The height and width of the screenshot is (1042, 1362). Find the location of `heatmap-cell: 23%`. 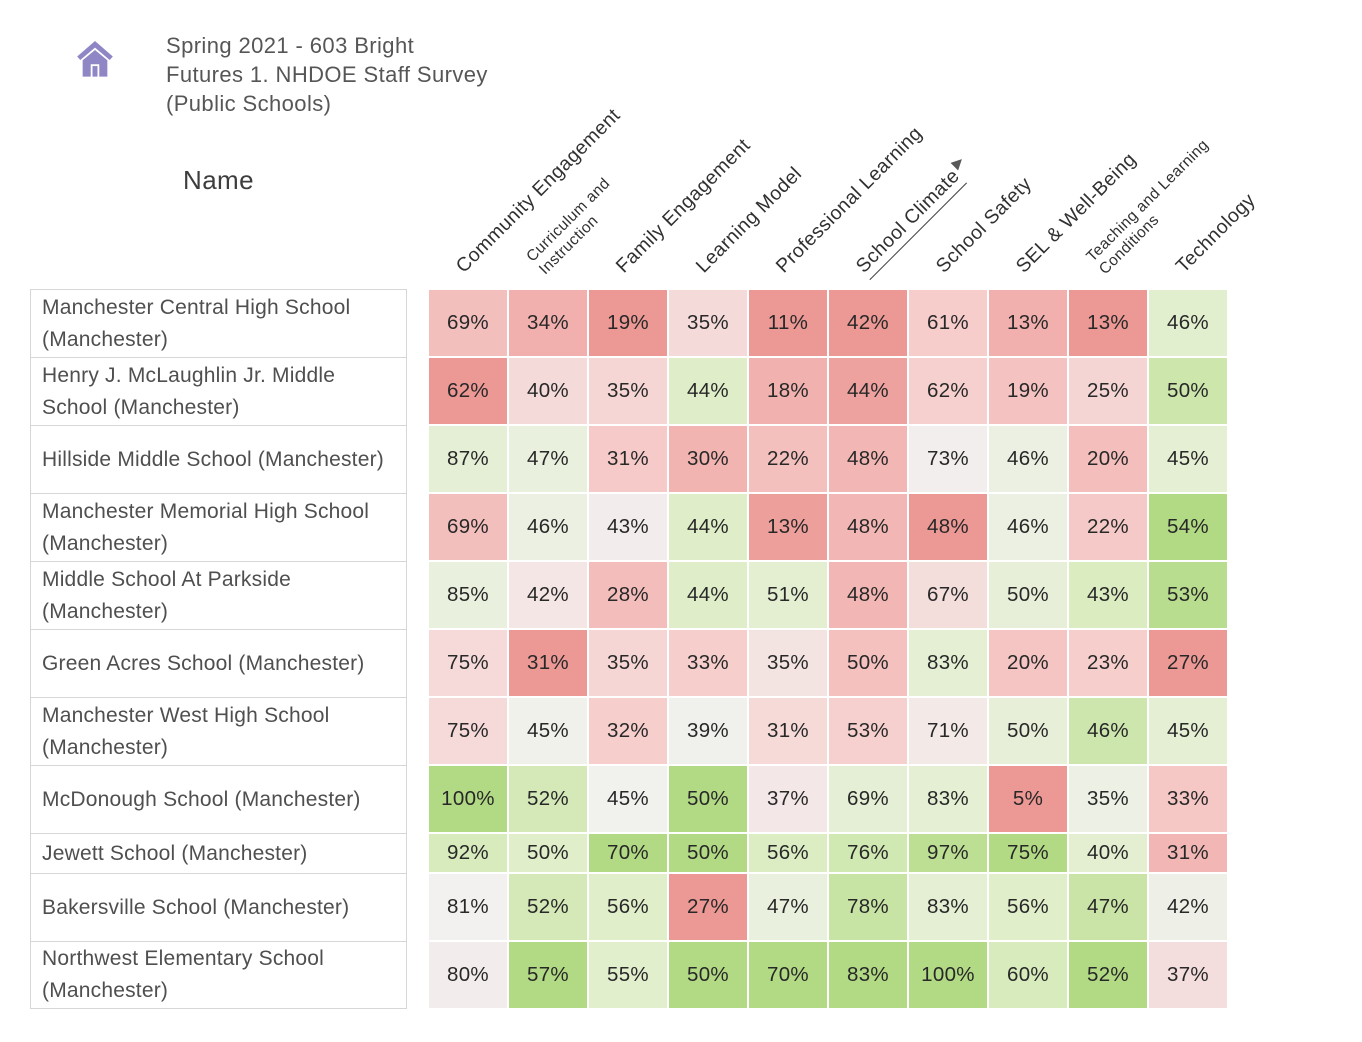

heatmap-cell: 23% is located at coordinates (1108, 663).